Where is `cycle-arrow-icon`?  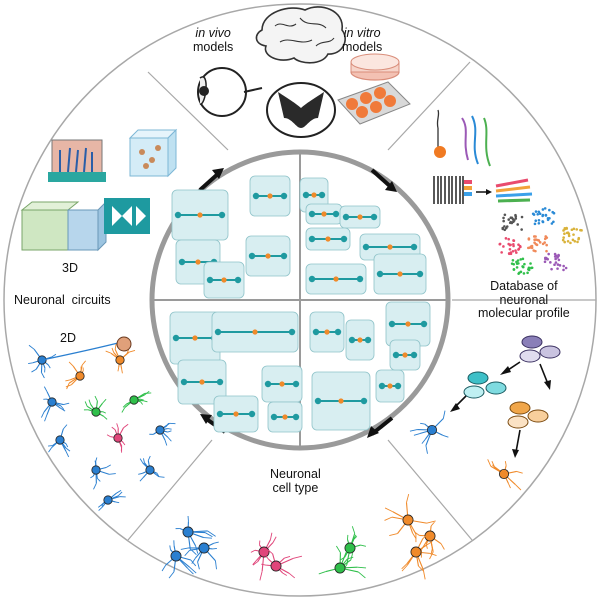
cycle-arrow-icon is located at coordinates (383, 180).